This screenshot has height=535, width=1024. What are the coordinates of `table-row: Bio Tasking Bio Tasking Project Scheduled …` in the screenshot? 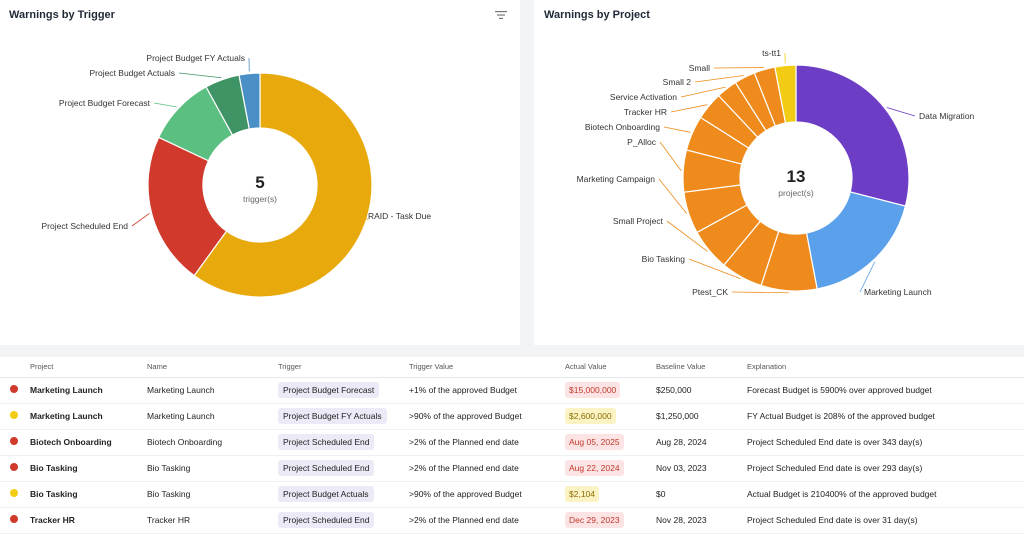 It's located at (512, 468).